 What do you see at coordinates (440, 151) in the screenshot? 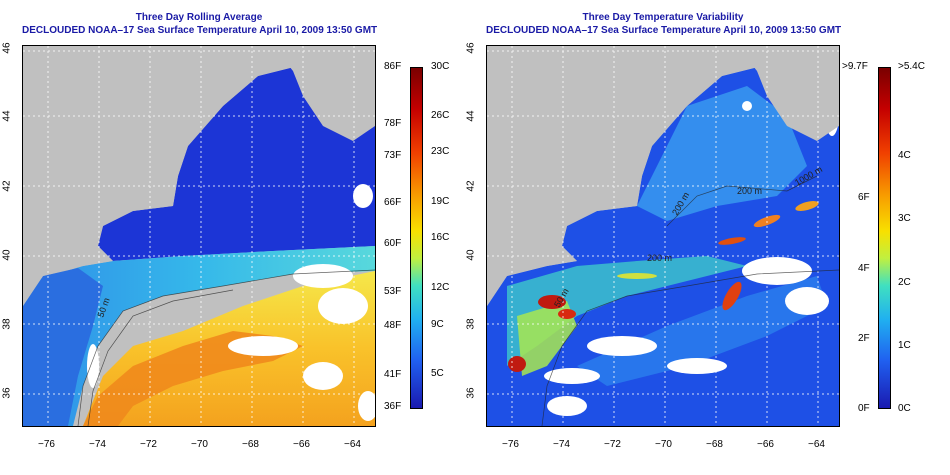
I see `left-cb-c-23: 23C` at bounding box center [440, 151].